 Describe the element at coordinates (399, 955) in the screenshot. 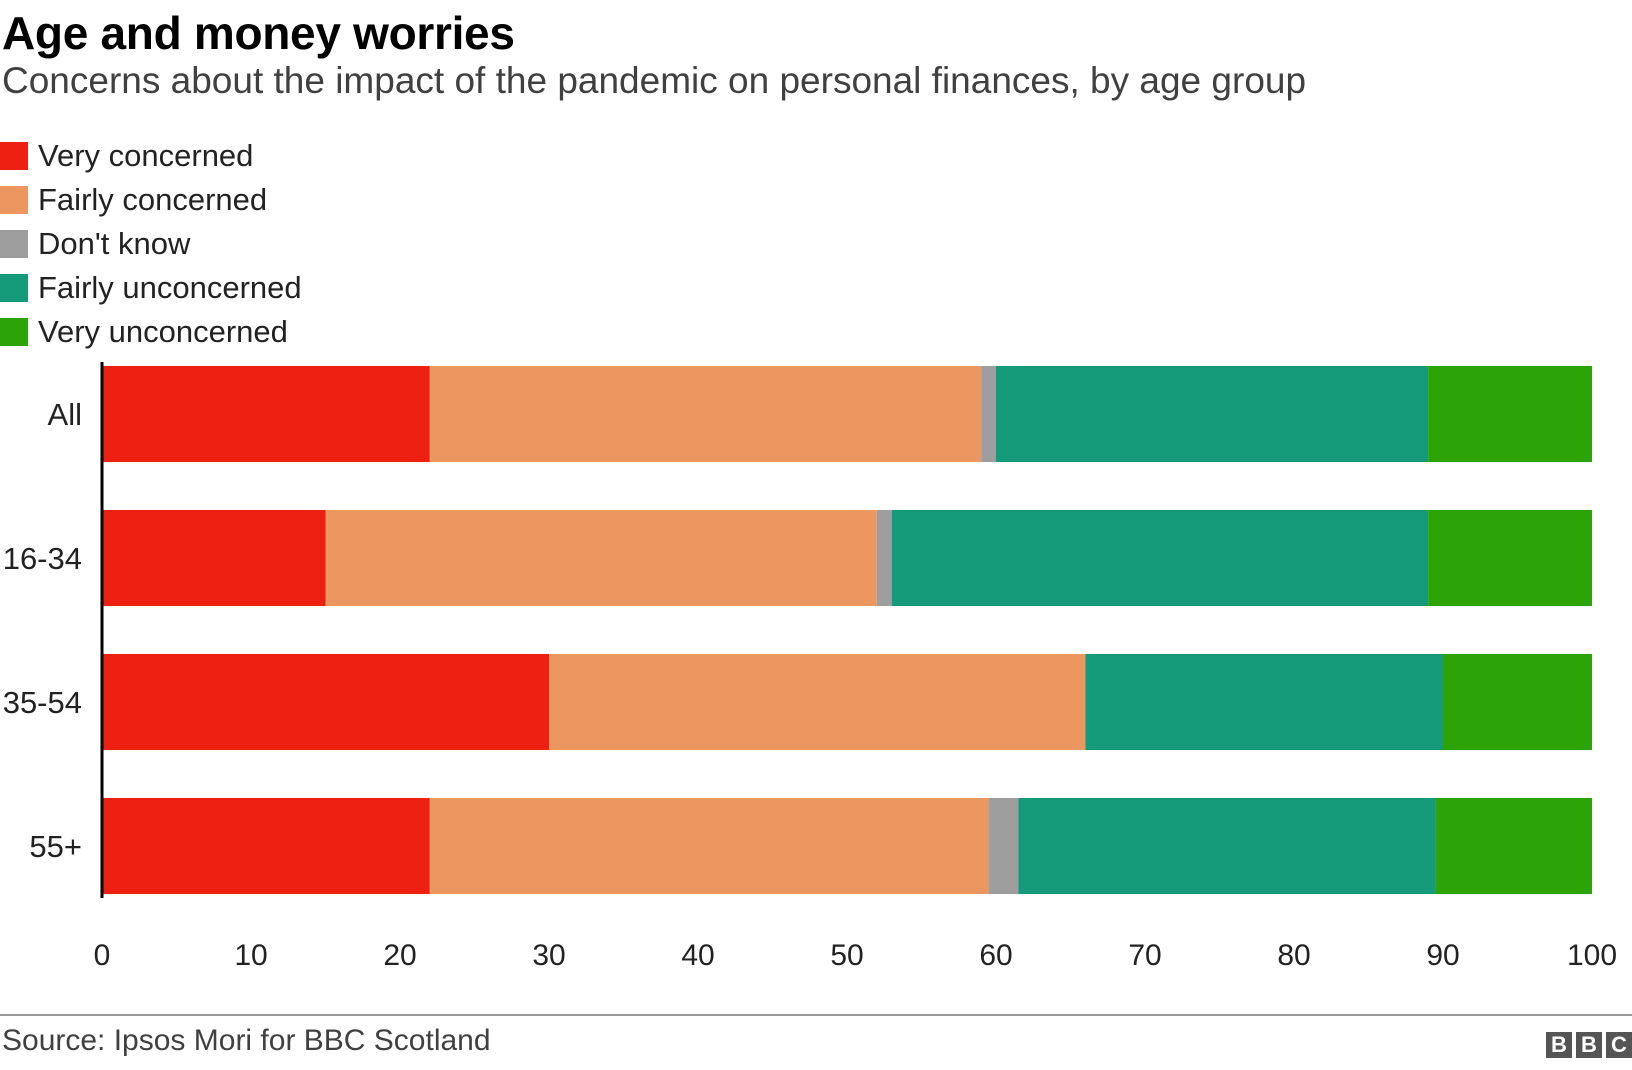

I see `x-tick-label: 20` at that location.